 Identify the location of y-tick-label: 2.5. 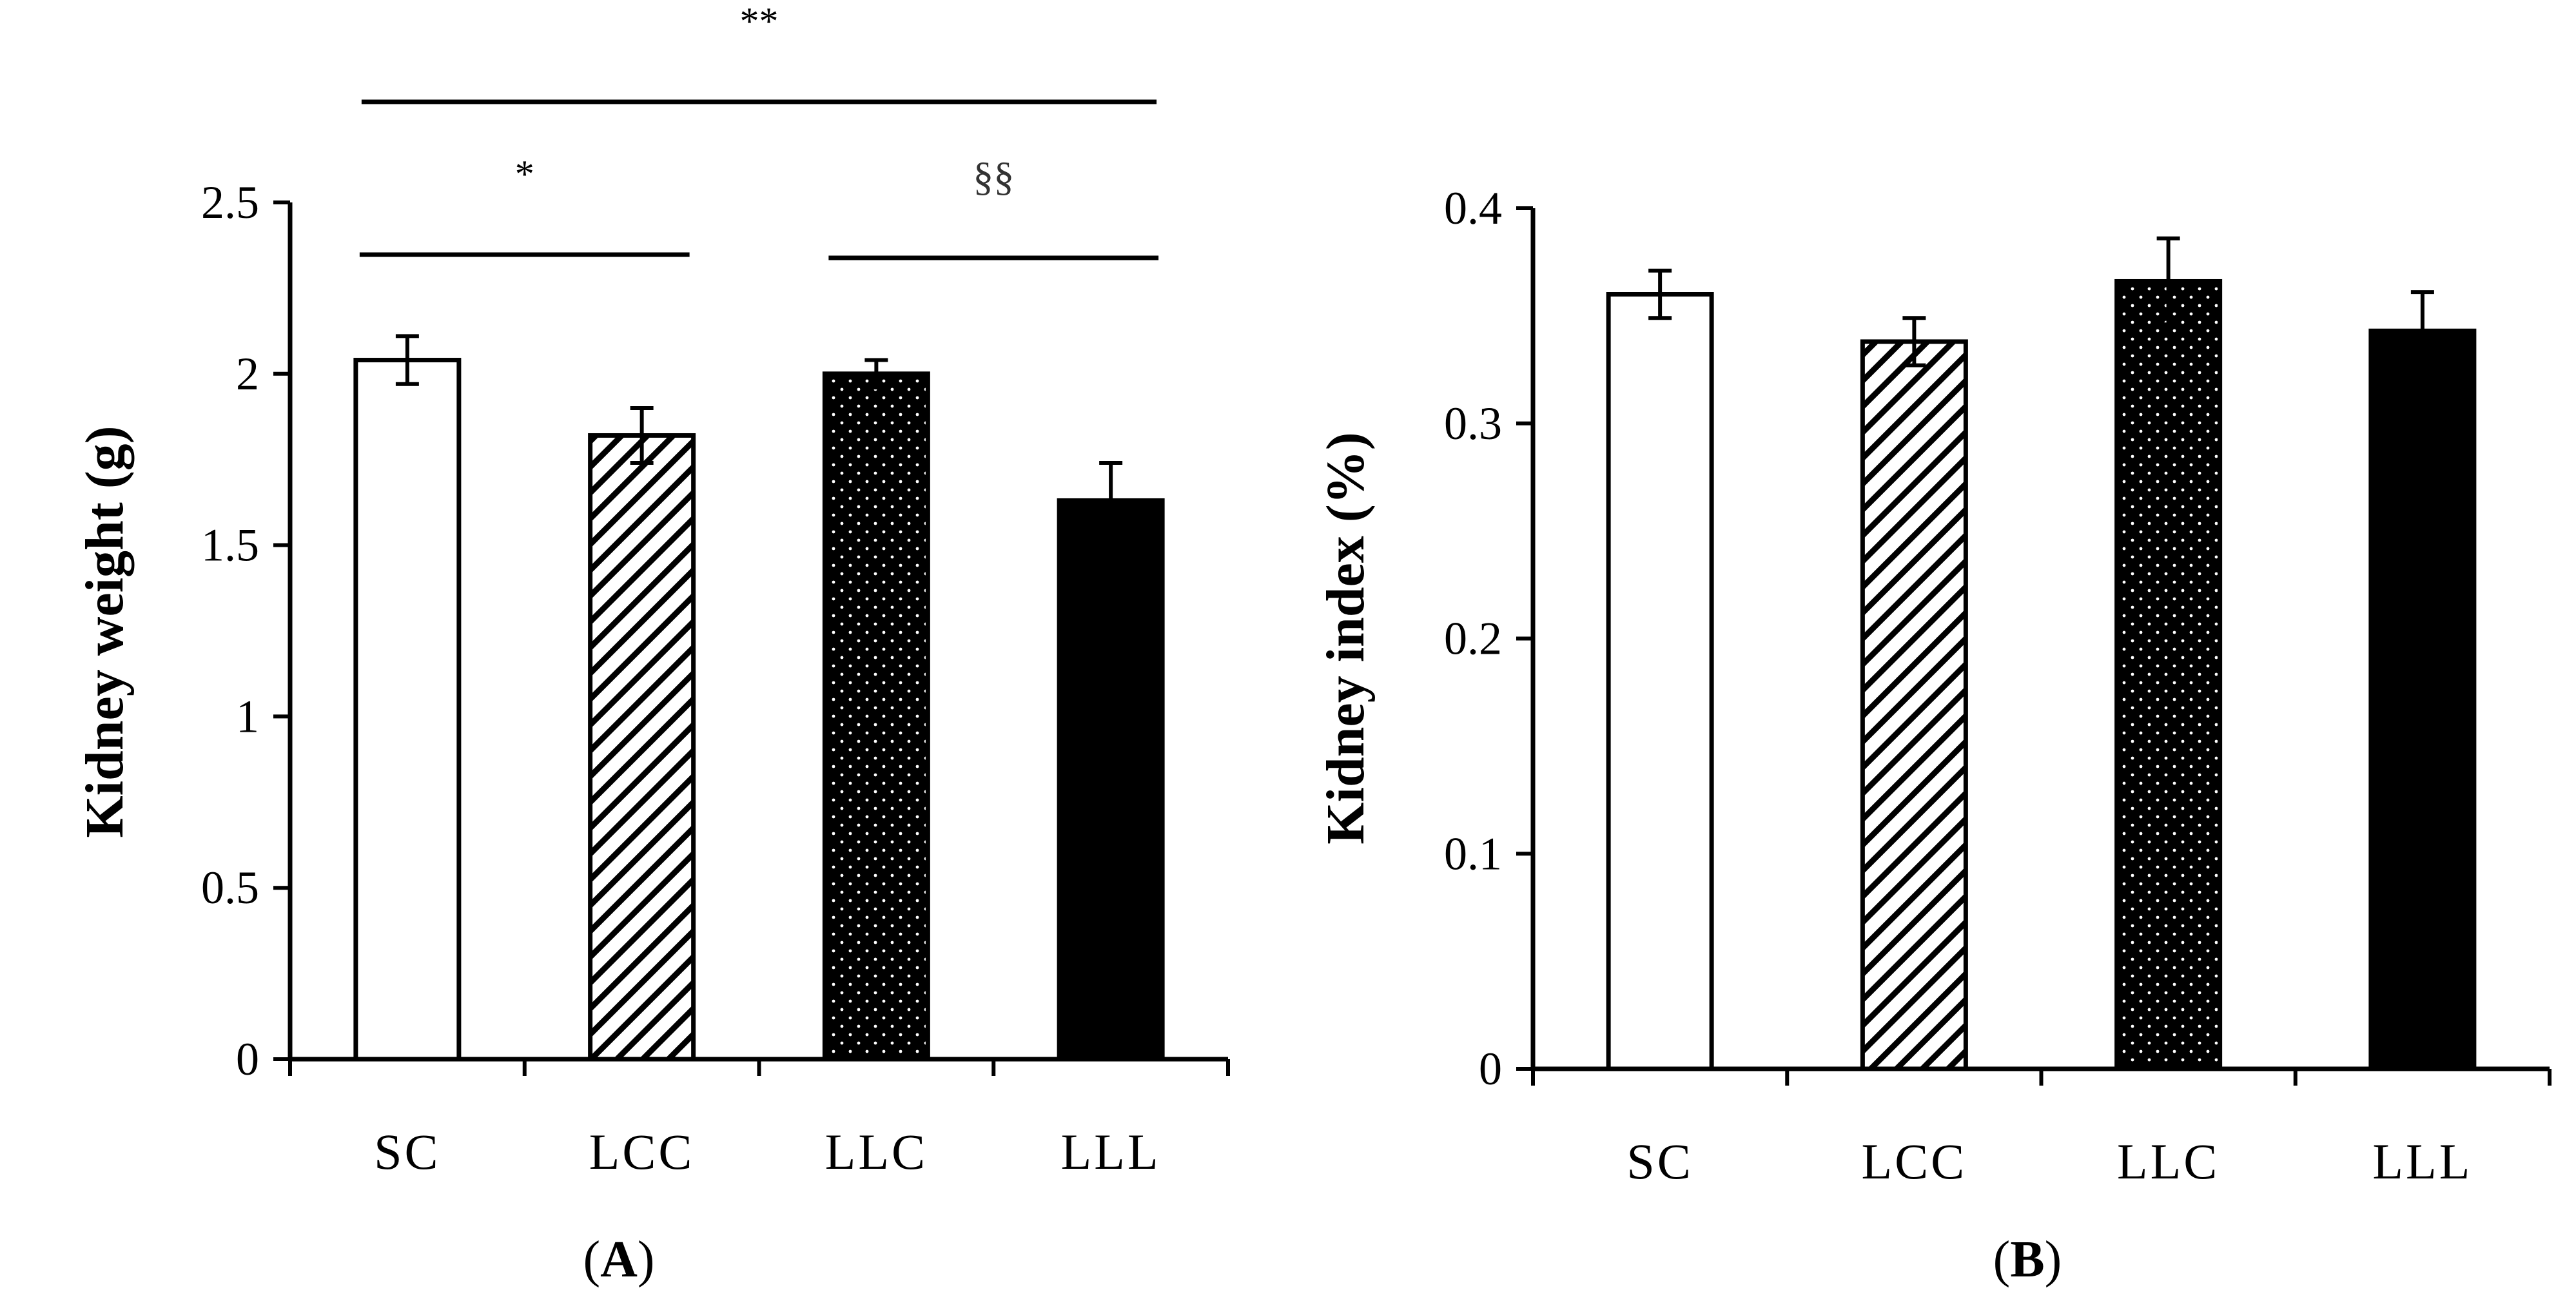
(230, 202).